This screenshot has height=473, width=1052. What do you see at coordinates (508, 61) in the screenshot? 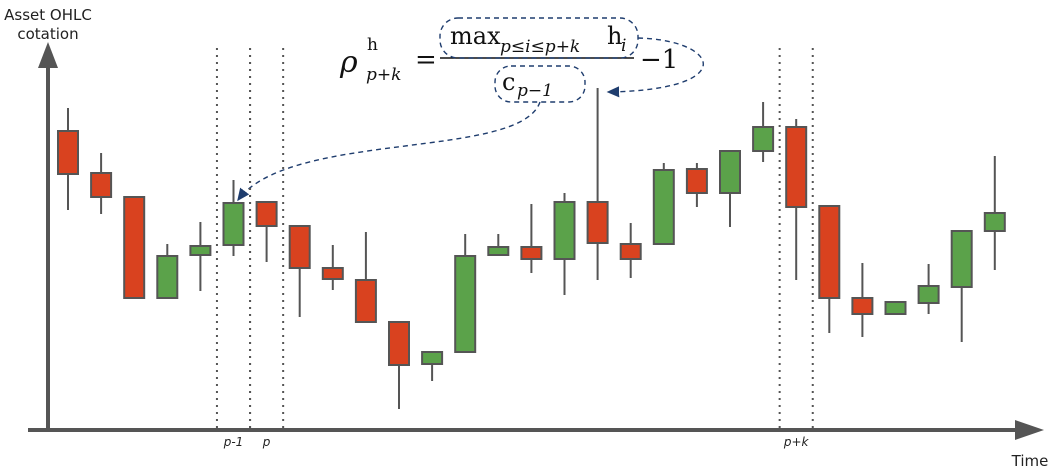
I see `formula: ρ h p+k = max p≤i≤p+k h i −1 c p−1` at bounding box center [508, 61].